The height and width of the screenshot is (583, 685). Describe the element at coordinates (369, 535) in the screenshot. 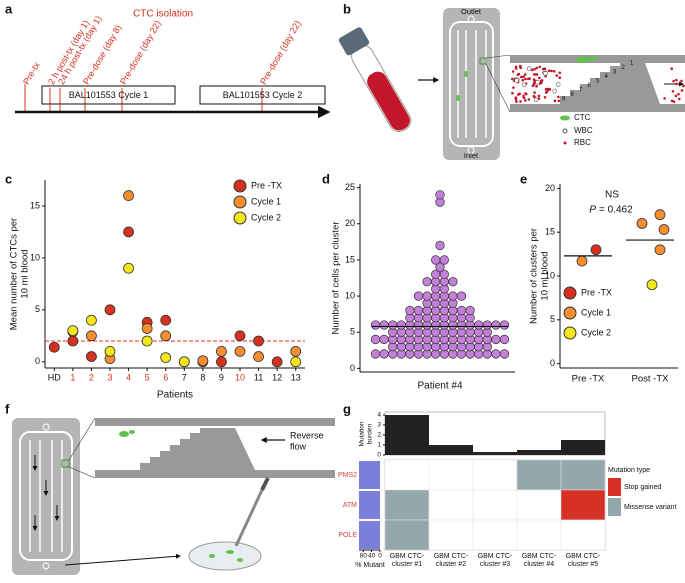

I see `percent-bar` at that location.